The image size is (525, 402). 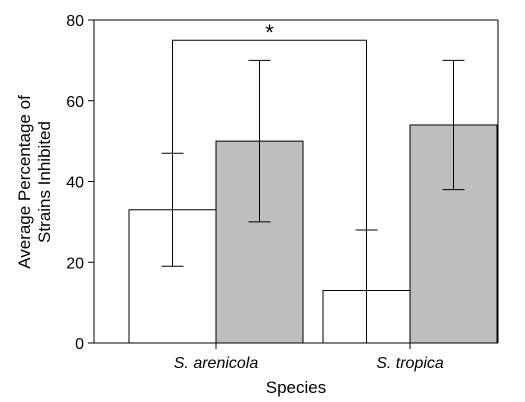 What do you see at coordinates (269, 32) in the screenshot?
I see `significance-star: *` at bounding box center [269, 32].